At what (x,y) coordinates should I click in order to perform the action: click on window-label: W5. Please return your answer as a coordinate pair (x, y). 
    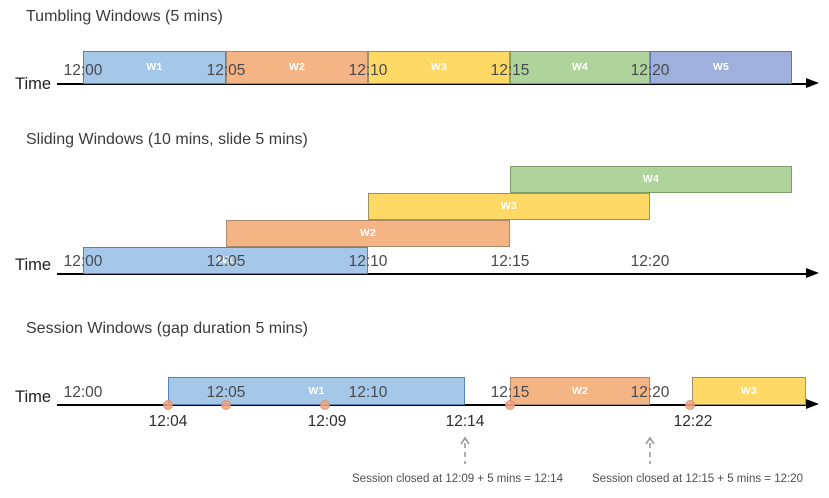
    Looking at the image, I should click on (721, 67).